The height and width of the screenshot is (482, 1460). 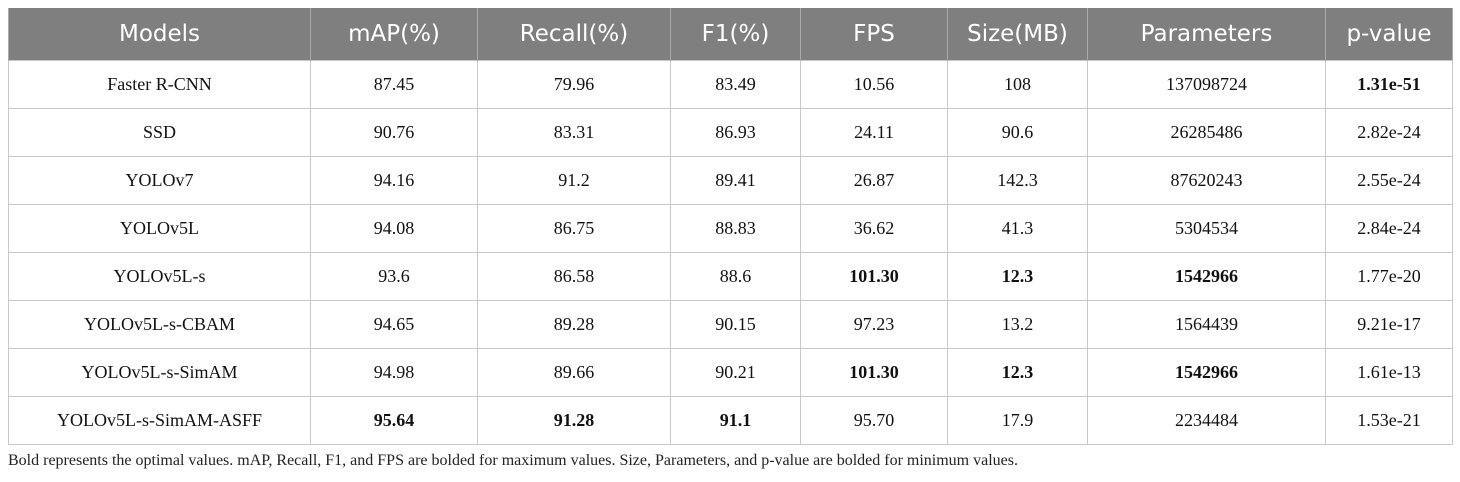 What do you see at coordinates (159, 180) in the screenshot?
I see `cell: YOLOv7` at bounding box center [159, 180].